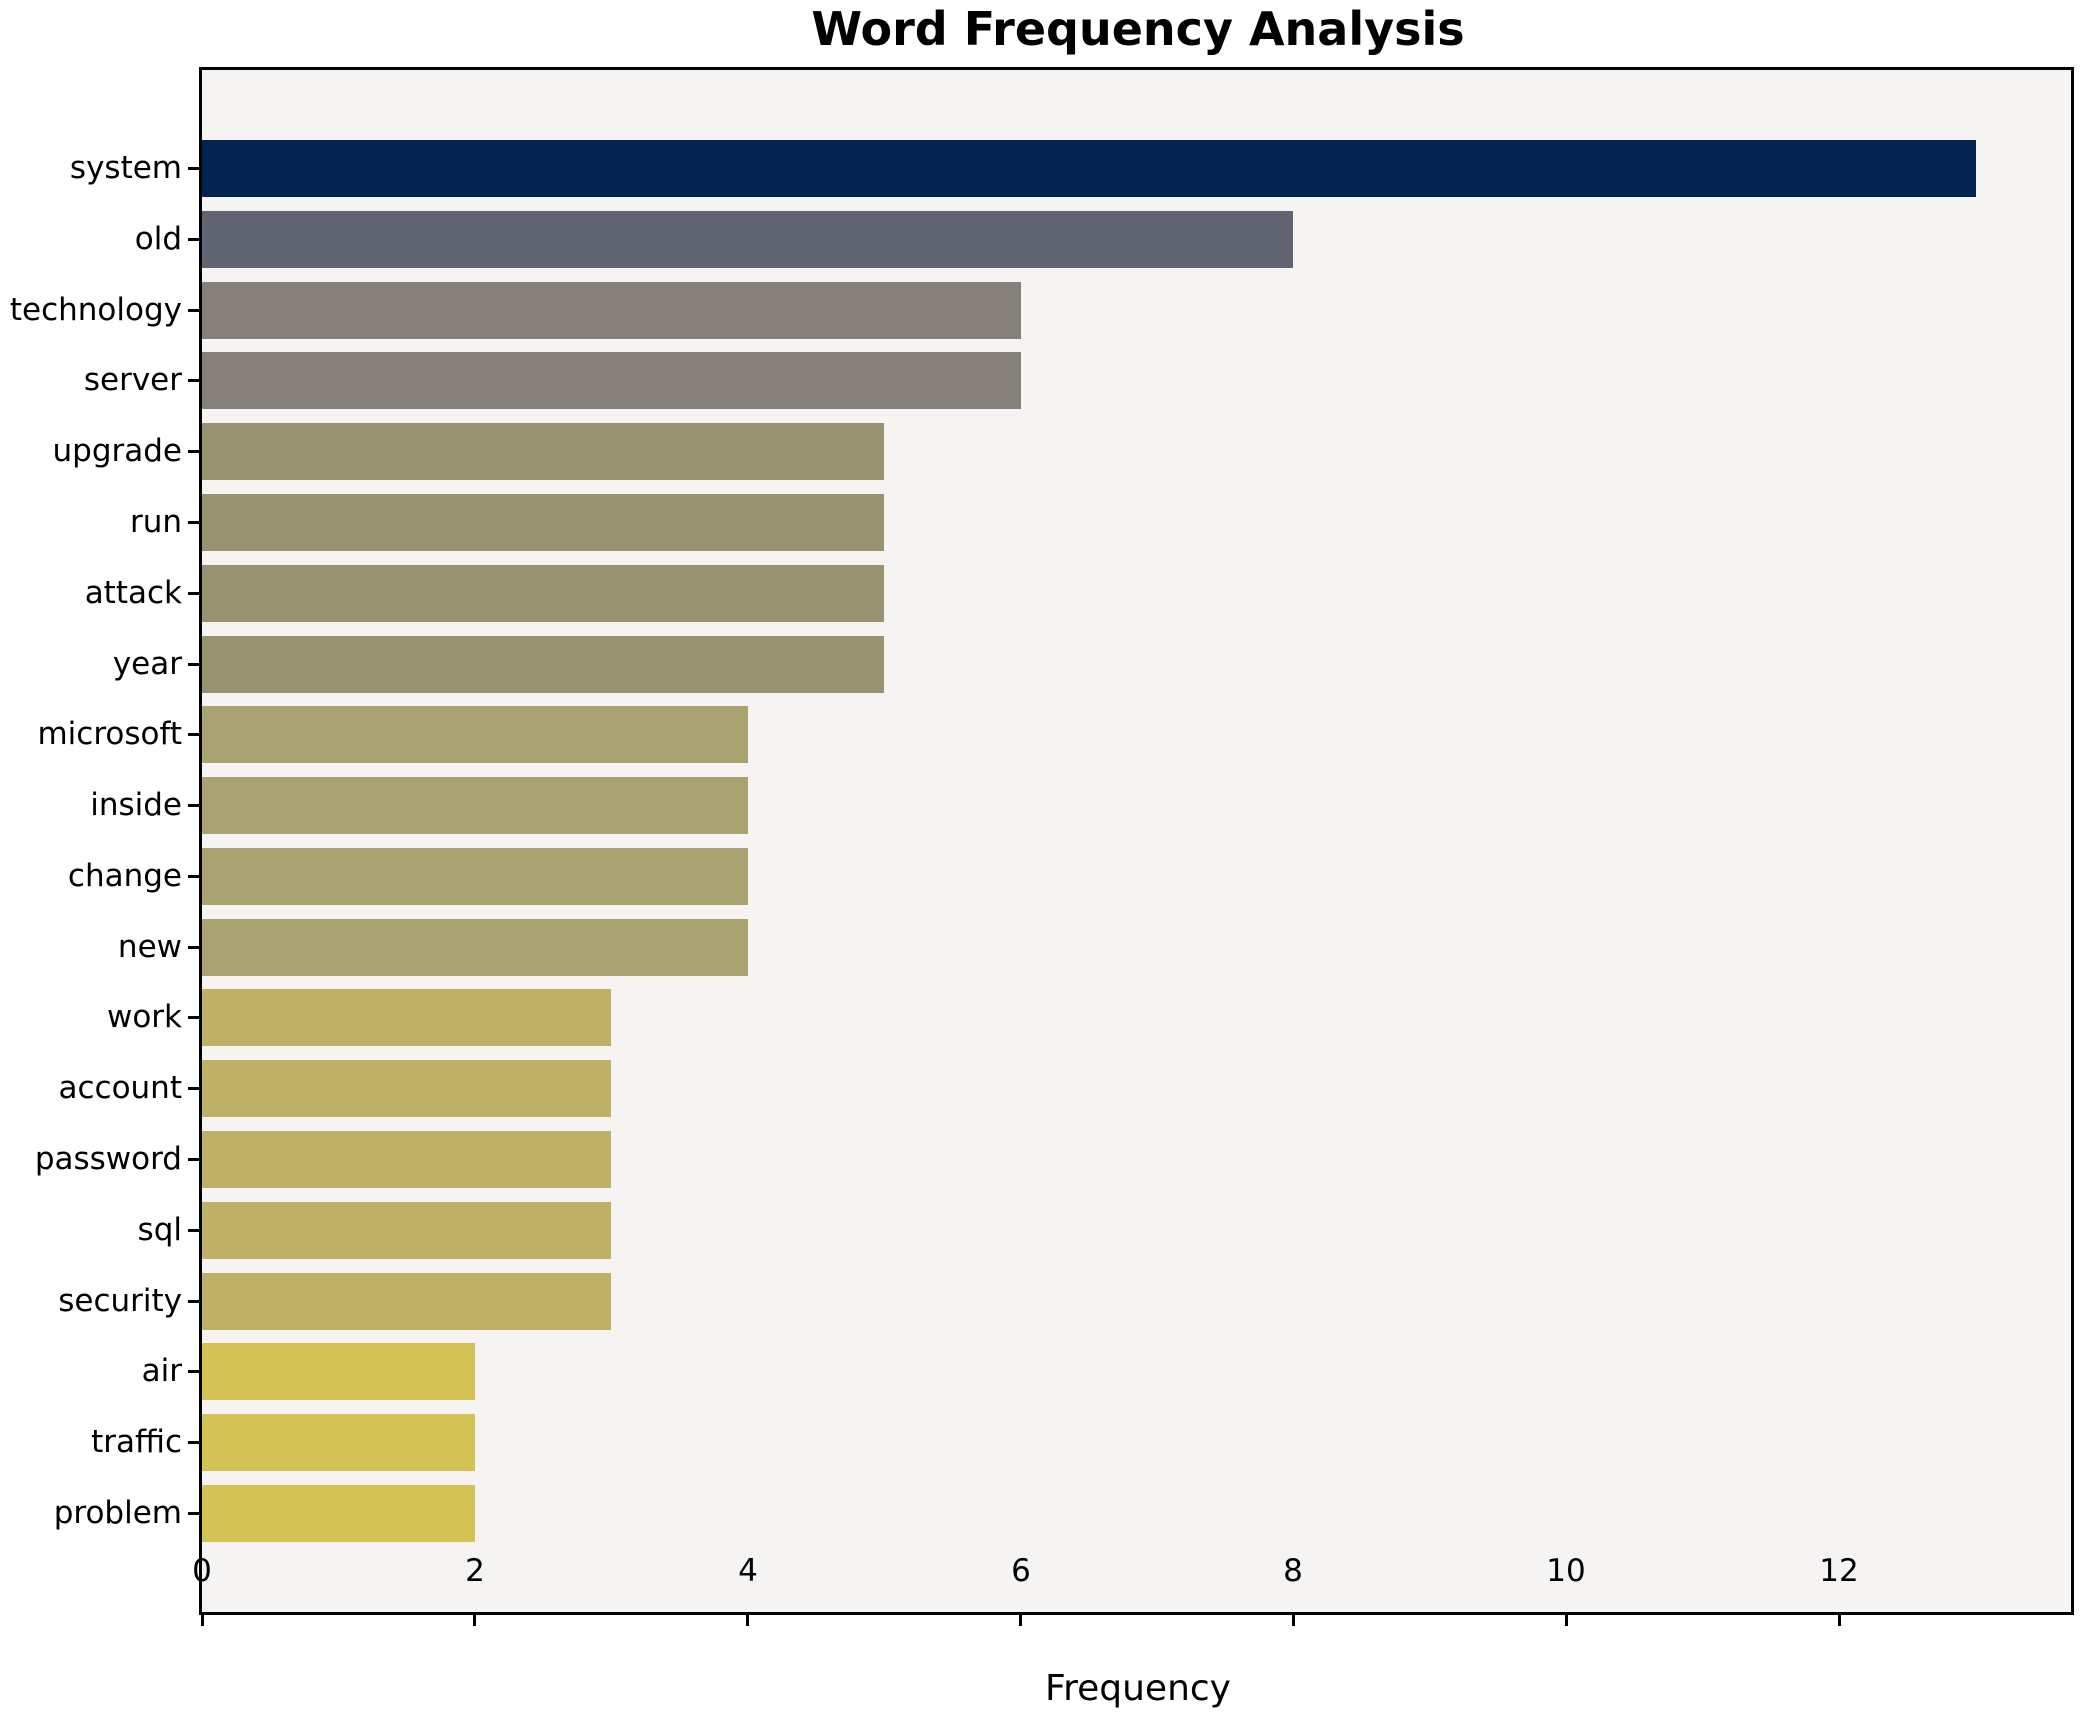 The image size is (2081, 1722). Describe the element at coordinates (147, 664) in the screenshot. I see `y-tick-label-year: year` at that location.